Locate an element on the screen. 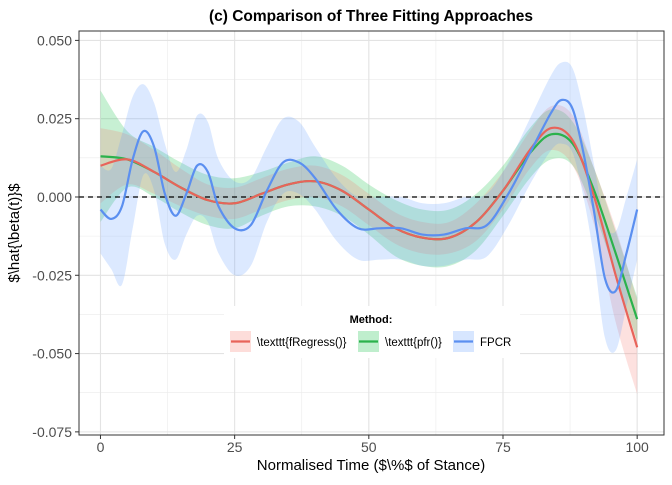 The height and width of the screenshot is (485, 672). legend-item: FPCR is located at coordinates (482, 341).